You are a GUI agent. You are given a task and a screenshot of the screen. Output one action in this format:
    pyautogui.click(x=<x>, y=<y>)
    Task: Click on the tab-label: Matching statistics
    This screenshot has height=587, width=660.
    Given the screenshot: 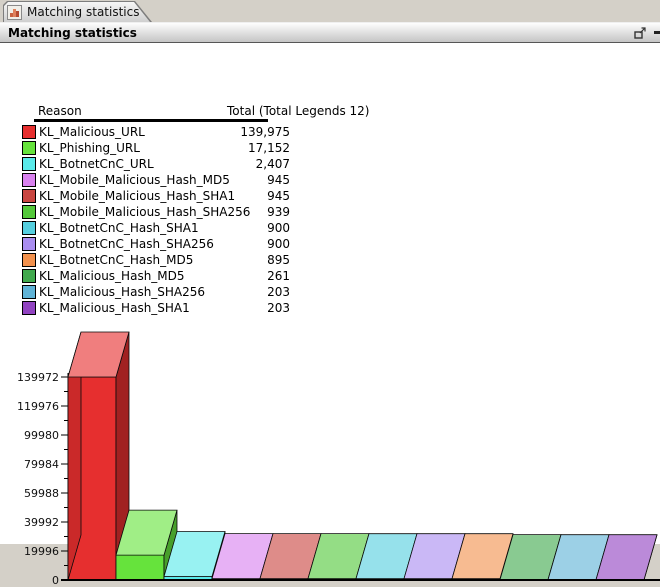 What is the action you would take?
    pyautogui.click(x=83, y=12)
    